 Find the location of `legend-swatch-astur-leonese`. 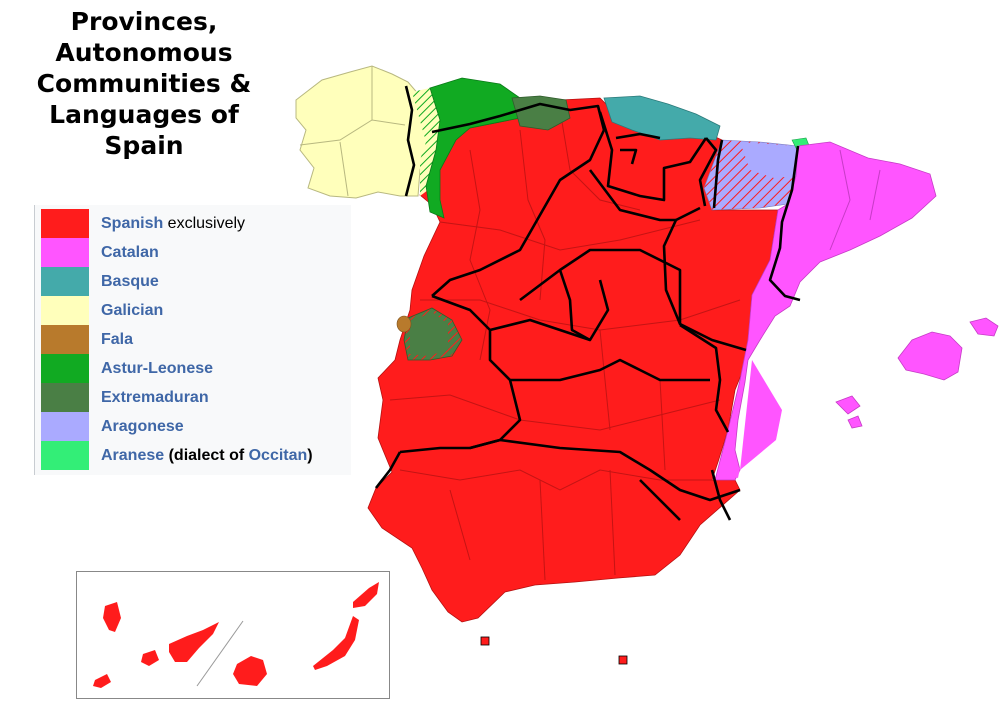

legend-swatch-astur-leonese is located at coordinates (65, 368).